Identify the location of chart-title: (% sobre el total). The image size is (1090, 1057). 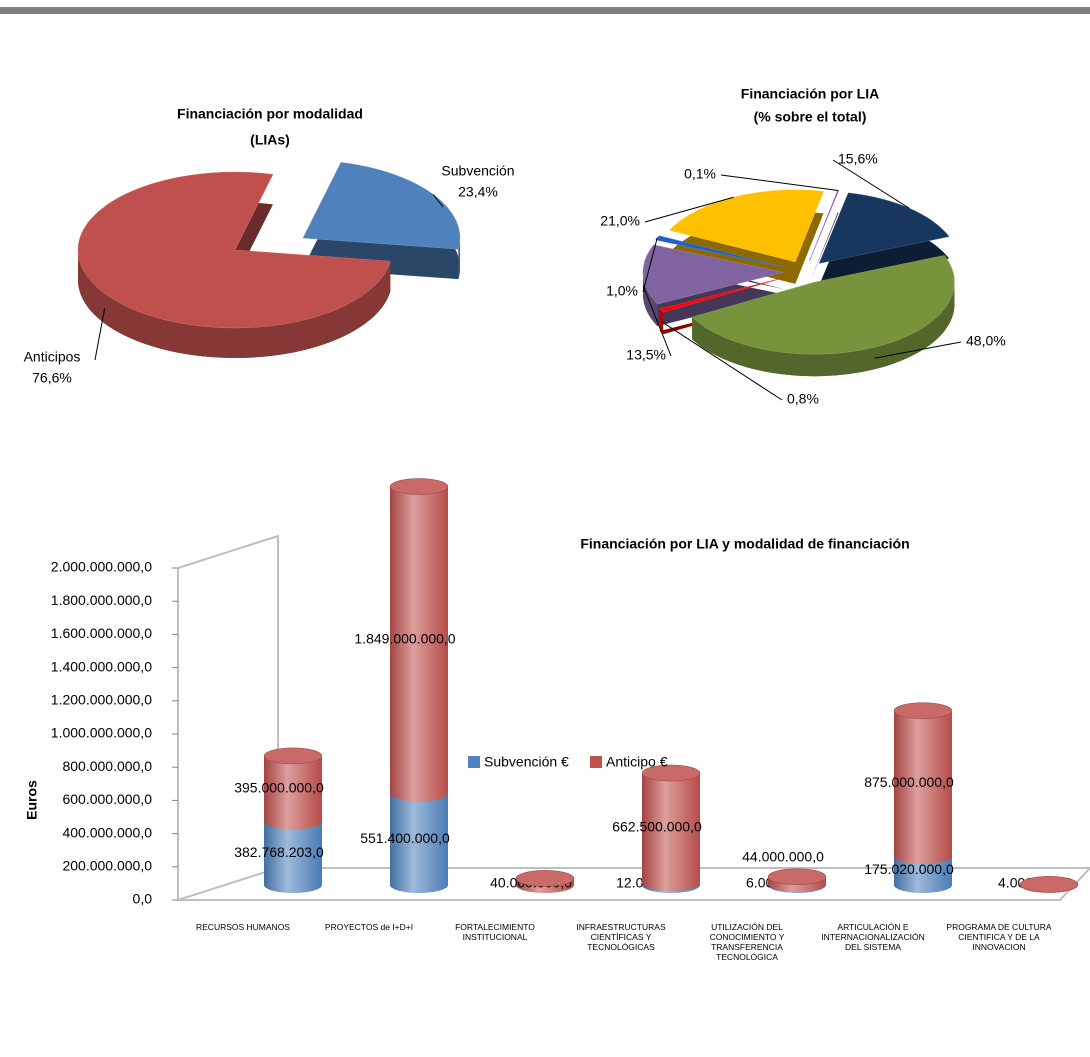
(810, 117).